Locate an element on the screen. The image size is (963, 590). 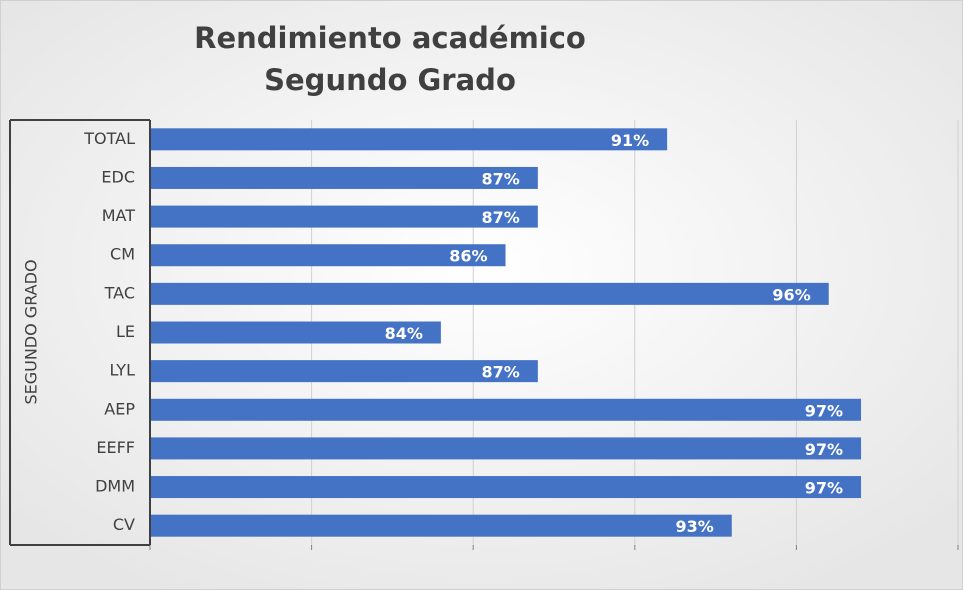
y-tick-label: TAC is located at coordinates (119, 292).